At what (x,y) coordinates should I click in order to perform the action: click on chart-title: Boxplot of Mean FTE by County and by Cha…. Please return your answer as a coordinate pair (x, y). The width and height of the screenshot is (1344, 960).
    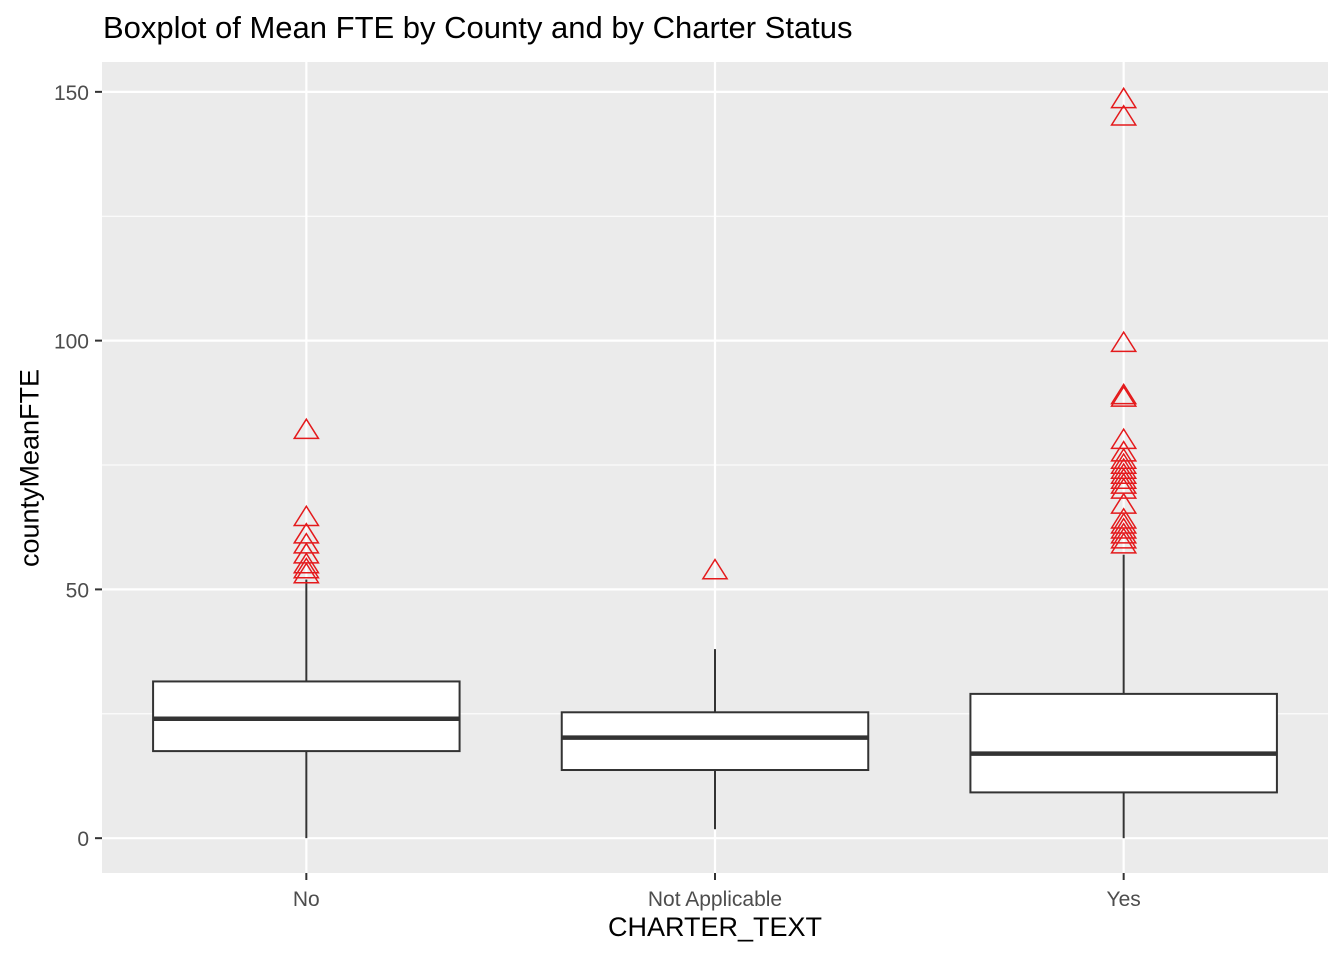
    Looking at the image, I should click on (478, 27).